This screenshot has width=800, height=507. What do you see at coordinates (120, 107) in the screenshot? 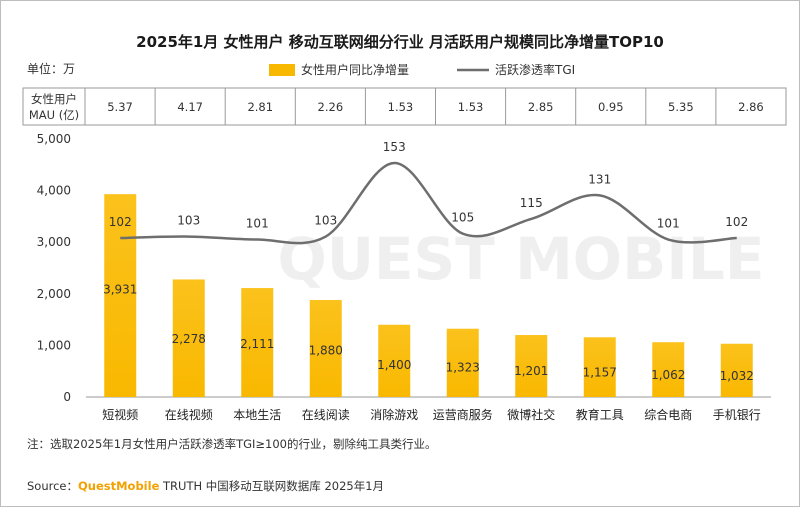
I see `mau-value: 5.37` at bounding box center [120, 107].